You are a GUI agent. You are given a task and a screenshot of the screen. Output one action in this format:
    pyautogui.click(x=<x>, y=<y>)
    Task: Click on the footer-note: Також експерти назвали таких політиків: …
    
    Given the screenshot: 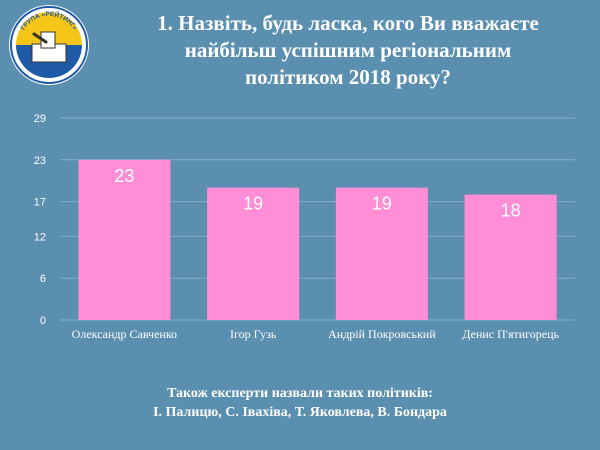 What is the action you would take?
    pyautogui.click(x=300, y=403)
    